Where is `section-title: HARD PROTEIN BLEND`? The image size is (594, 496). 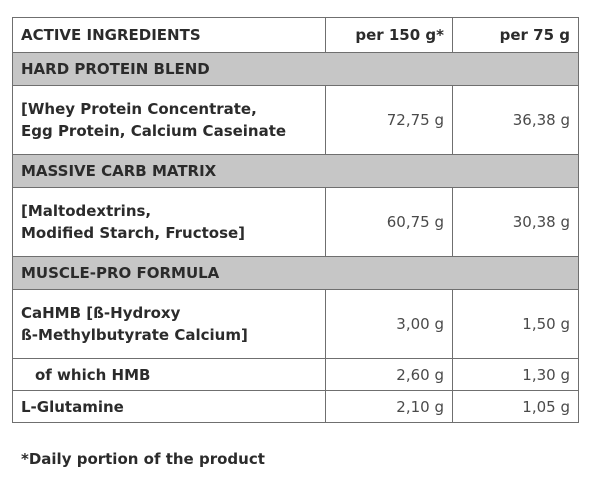
section-title: HARD PROTEIN BLEND is located at coordinates (295, 69).